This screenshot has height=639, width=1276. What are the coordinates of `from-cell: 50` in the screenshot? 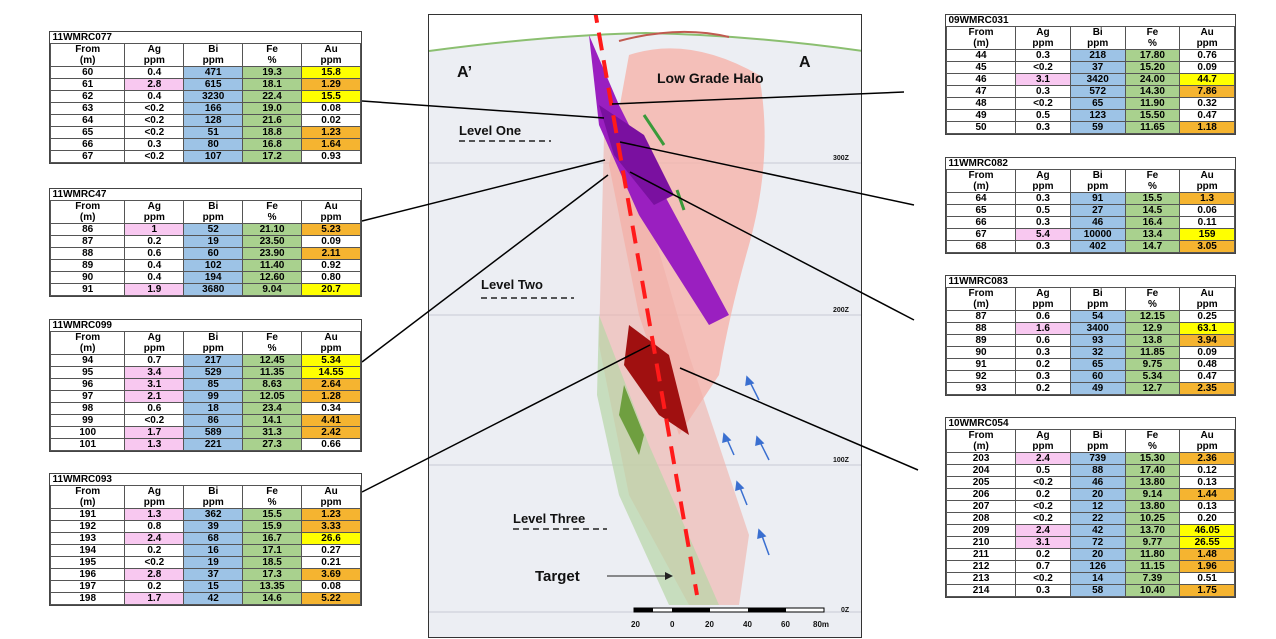 It's located at (981, 127).